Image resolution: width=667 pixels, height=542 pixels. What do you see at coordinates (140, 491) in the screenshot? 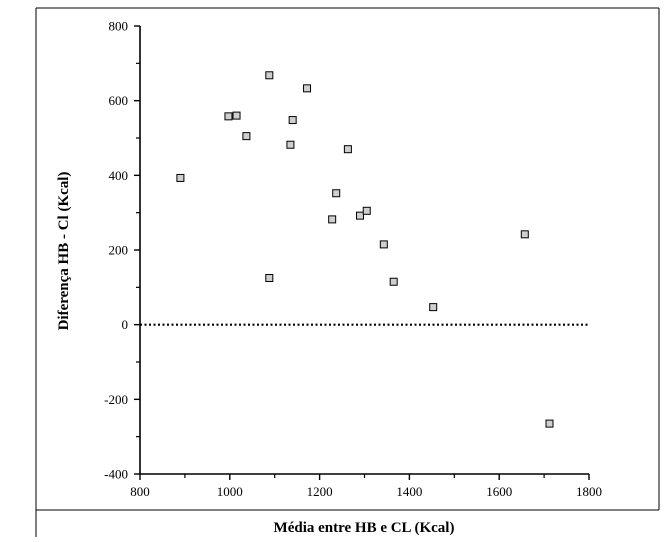
I see `x-tick-label: 800` at bounding box center [140, 491].